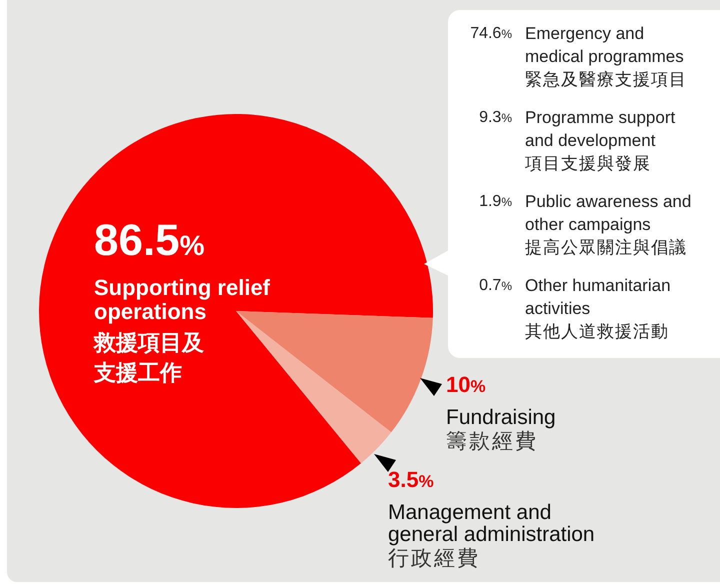 The width and height of the screenshot is (720, 588). Describe the element at coordinates (495, 201) in the screenshot. I see `text: 1.9%` at that location.